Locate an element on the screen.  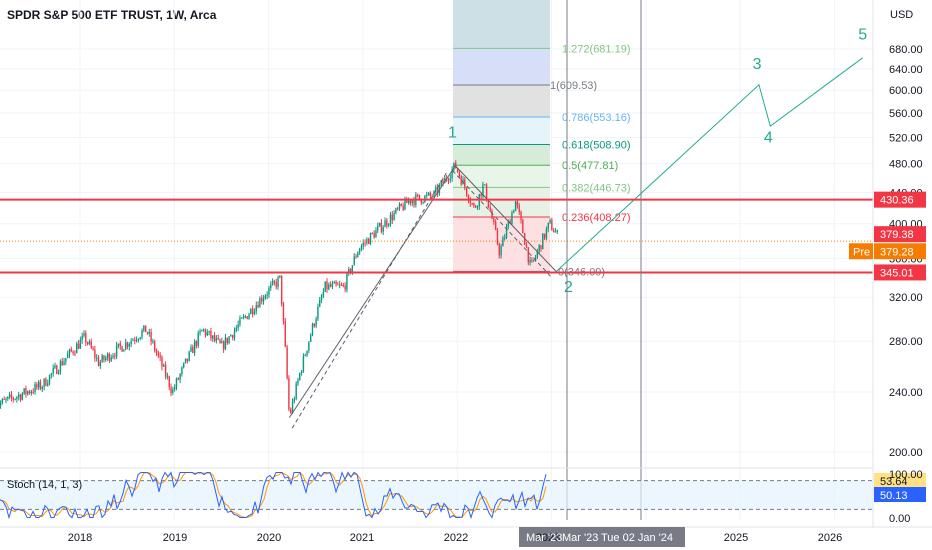
fib-band-0.786 is located at coordinates (501, 101).